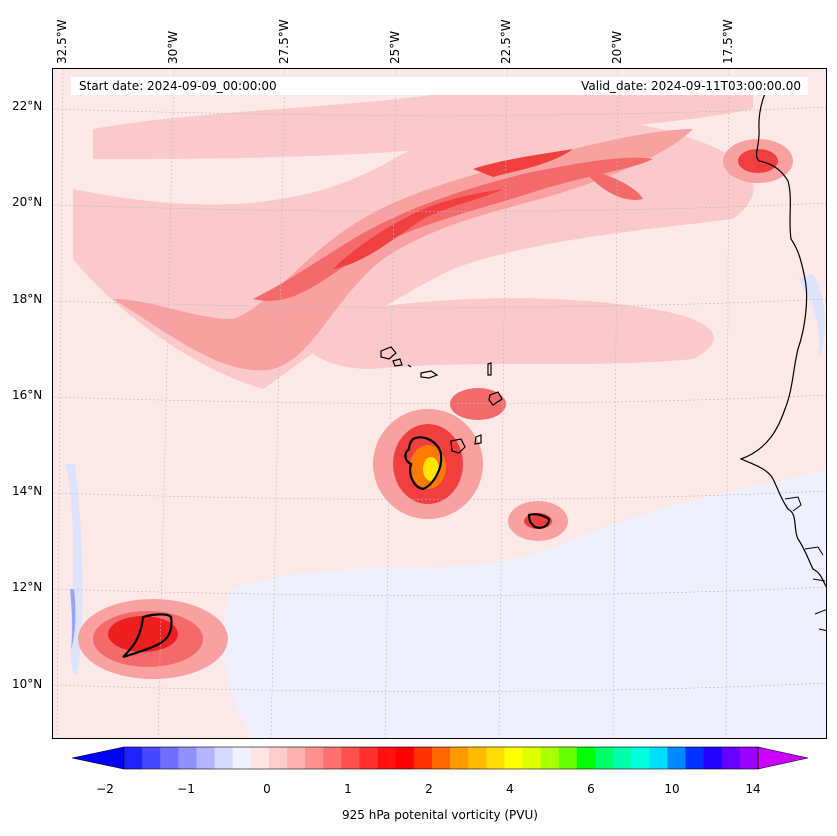  What do you see at coordinates (523, 163) in the screenshot?
I see `pv-band-core-east` at bounding box center [523, 163].